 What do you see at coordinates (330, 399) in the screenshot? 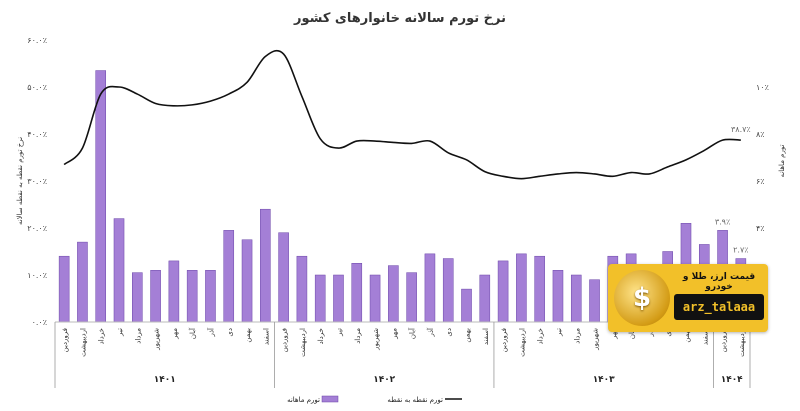
I see `legend-swatch-bar` at bounding box center [330, 399].